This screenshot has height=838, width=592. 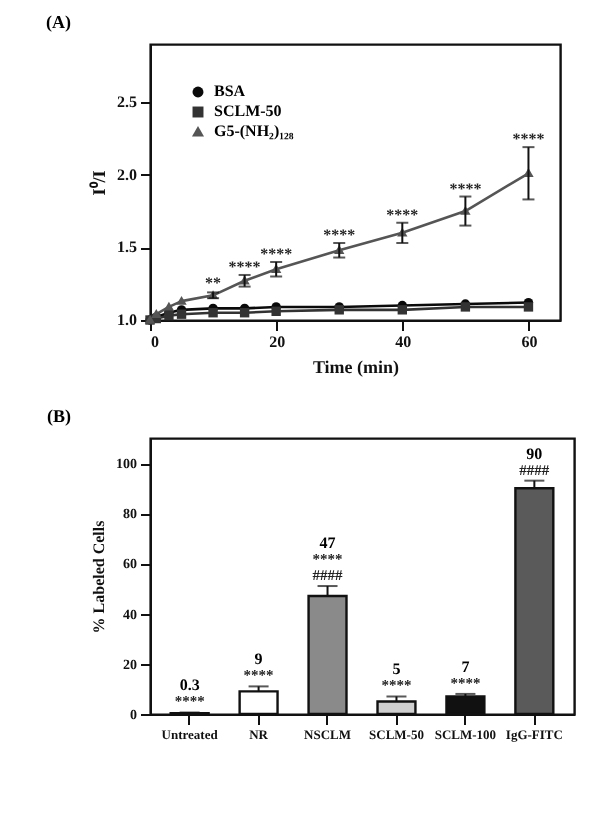 What do you see at coordinates (127, 102) in the screenshot?
I see `y-tick-label: 2.5` at bounding box center [127, 102].